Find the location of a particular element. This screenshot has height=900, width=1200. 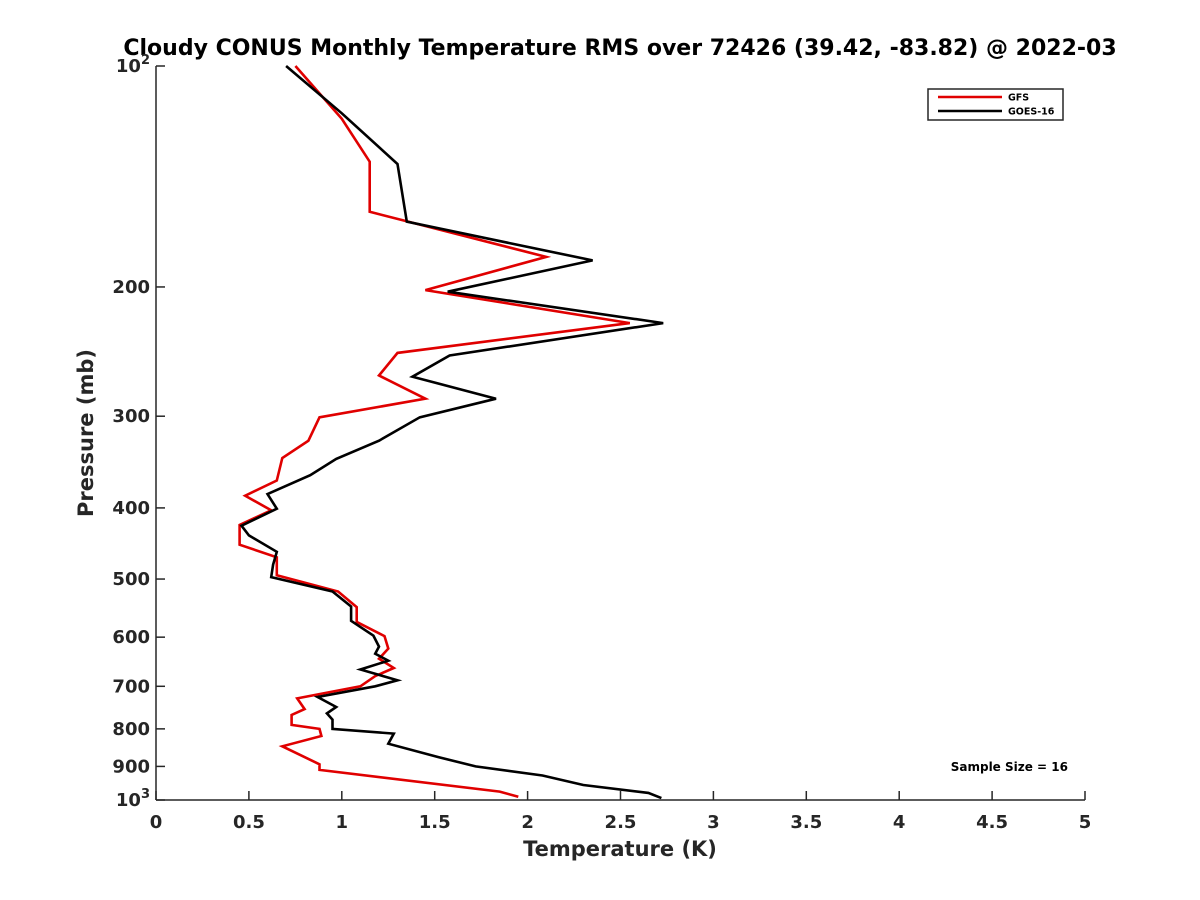

y-tick-label-base: 200 is located at coordinates (131, 287).